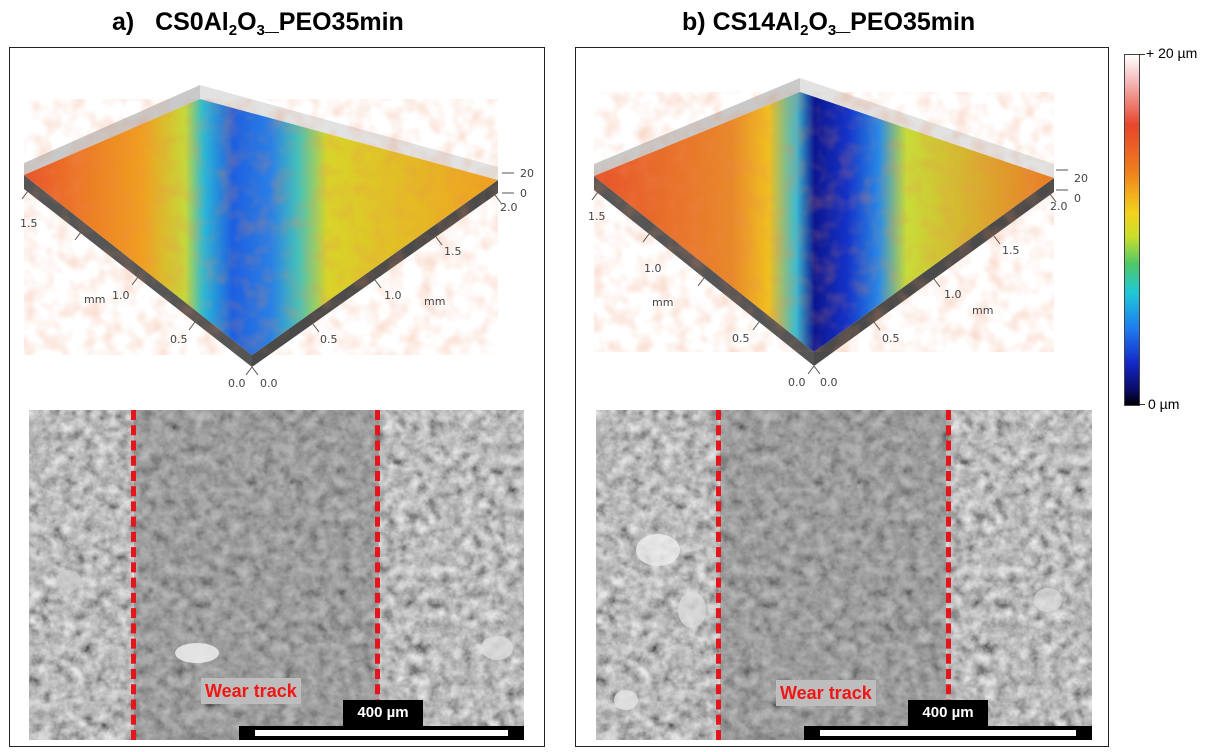 This screenshot has height=752, width=1216. What do you see at coordinates (818, 22) in the screenshot?
I see `panel-b-title-part: O` at bounding box center [818, 22].